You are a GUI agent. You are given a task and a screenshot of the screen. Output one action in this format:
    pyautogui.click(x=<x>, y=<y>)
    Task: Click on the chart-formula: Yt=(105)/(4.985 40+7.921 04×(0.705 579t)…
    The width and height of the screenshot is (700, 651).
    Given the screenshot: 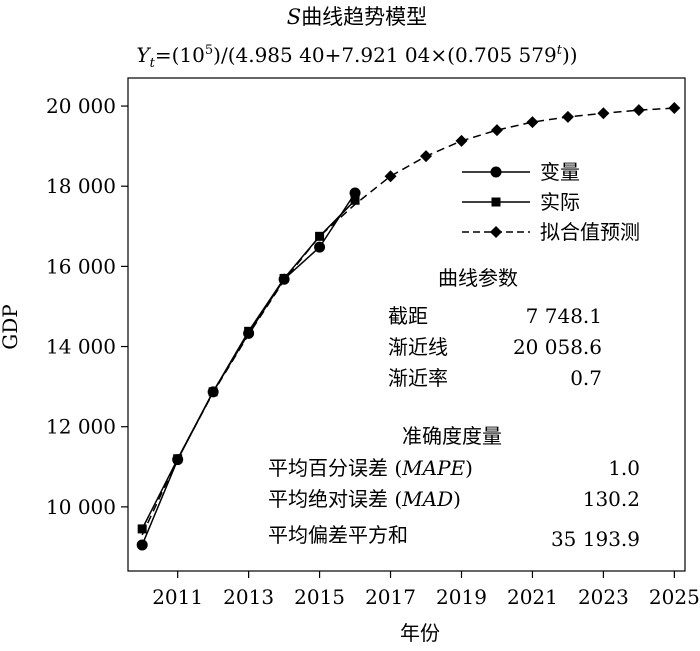 What is the action you would take?
    pyautogui.click(x=356, y=57)
    